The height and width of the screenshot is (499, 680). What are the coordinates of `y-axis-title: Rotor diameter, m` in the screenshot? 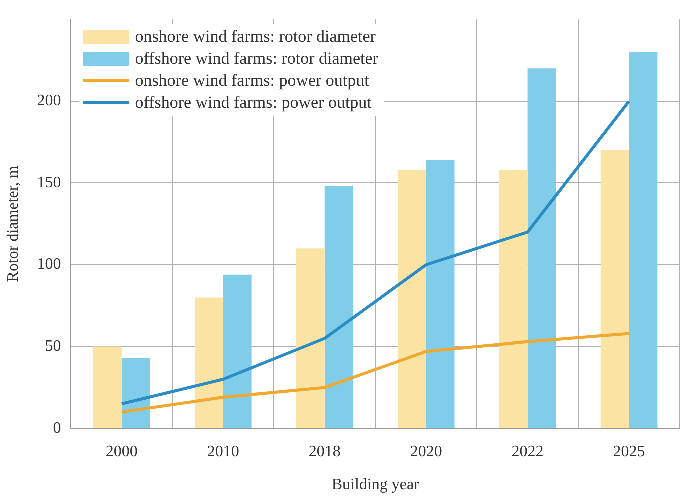 It's located at (13, 223).